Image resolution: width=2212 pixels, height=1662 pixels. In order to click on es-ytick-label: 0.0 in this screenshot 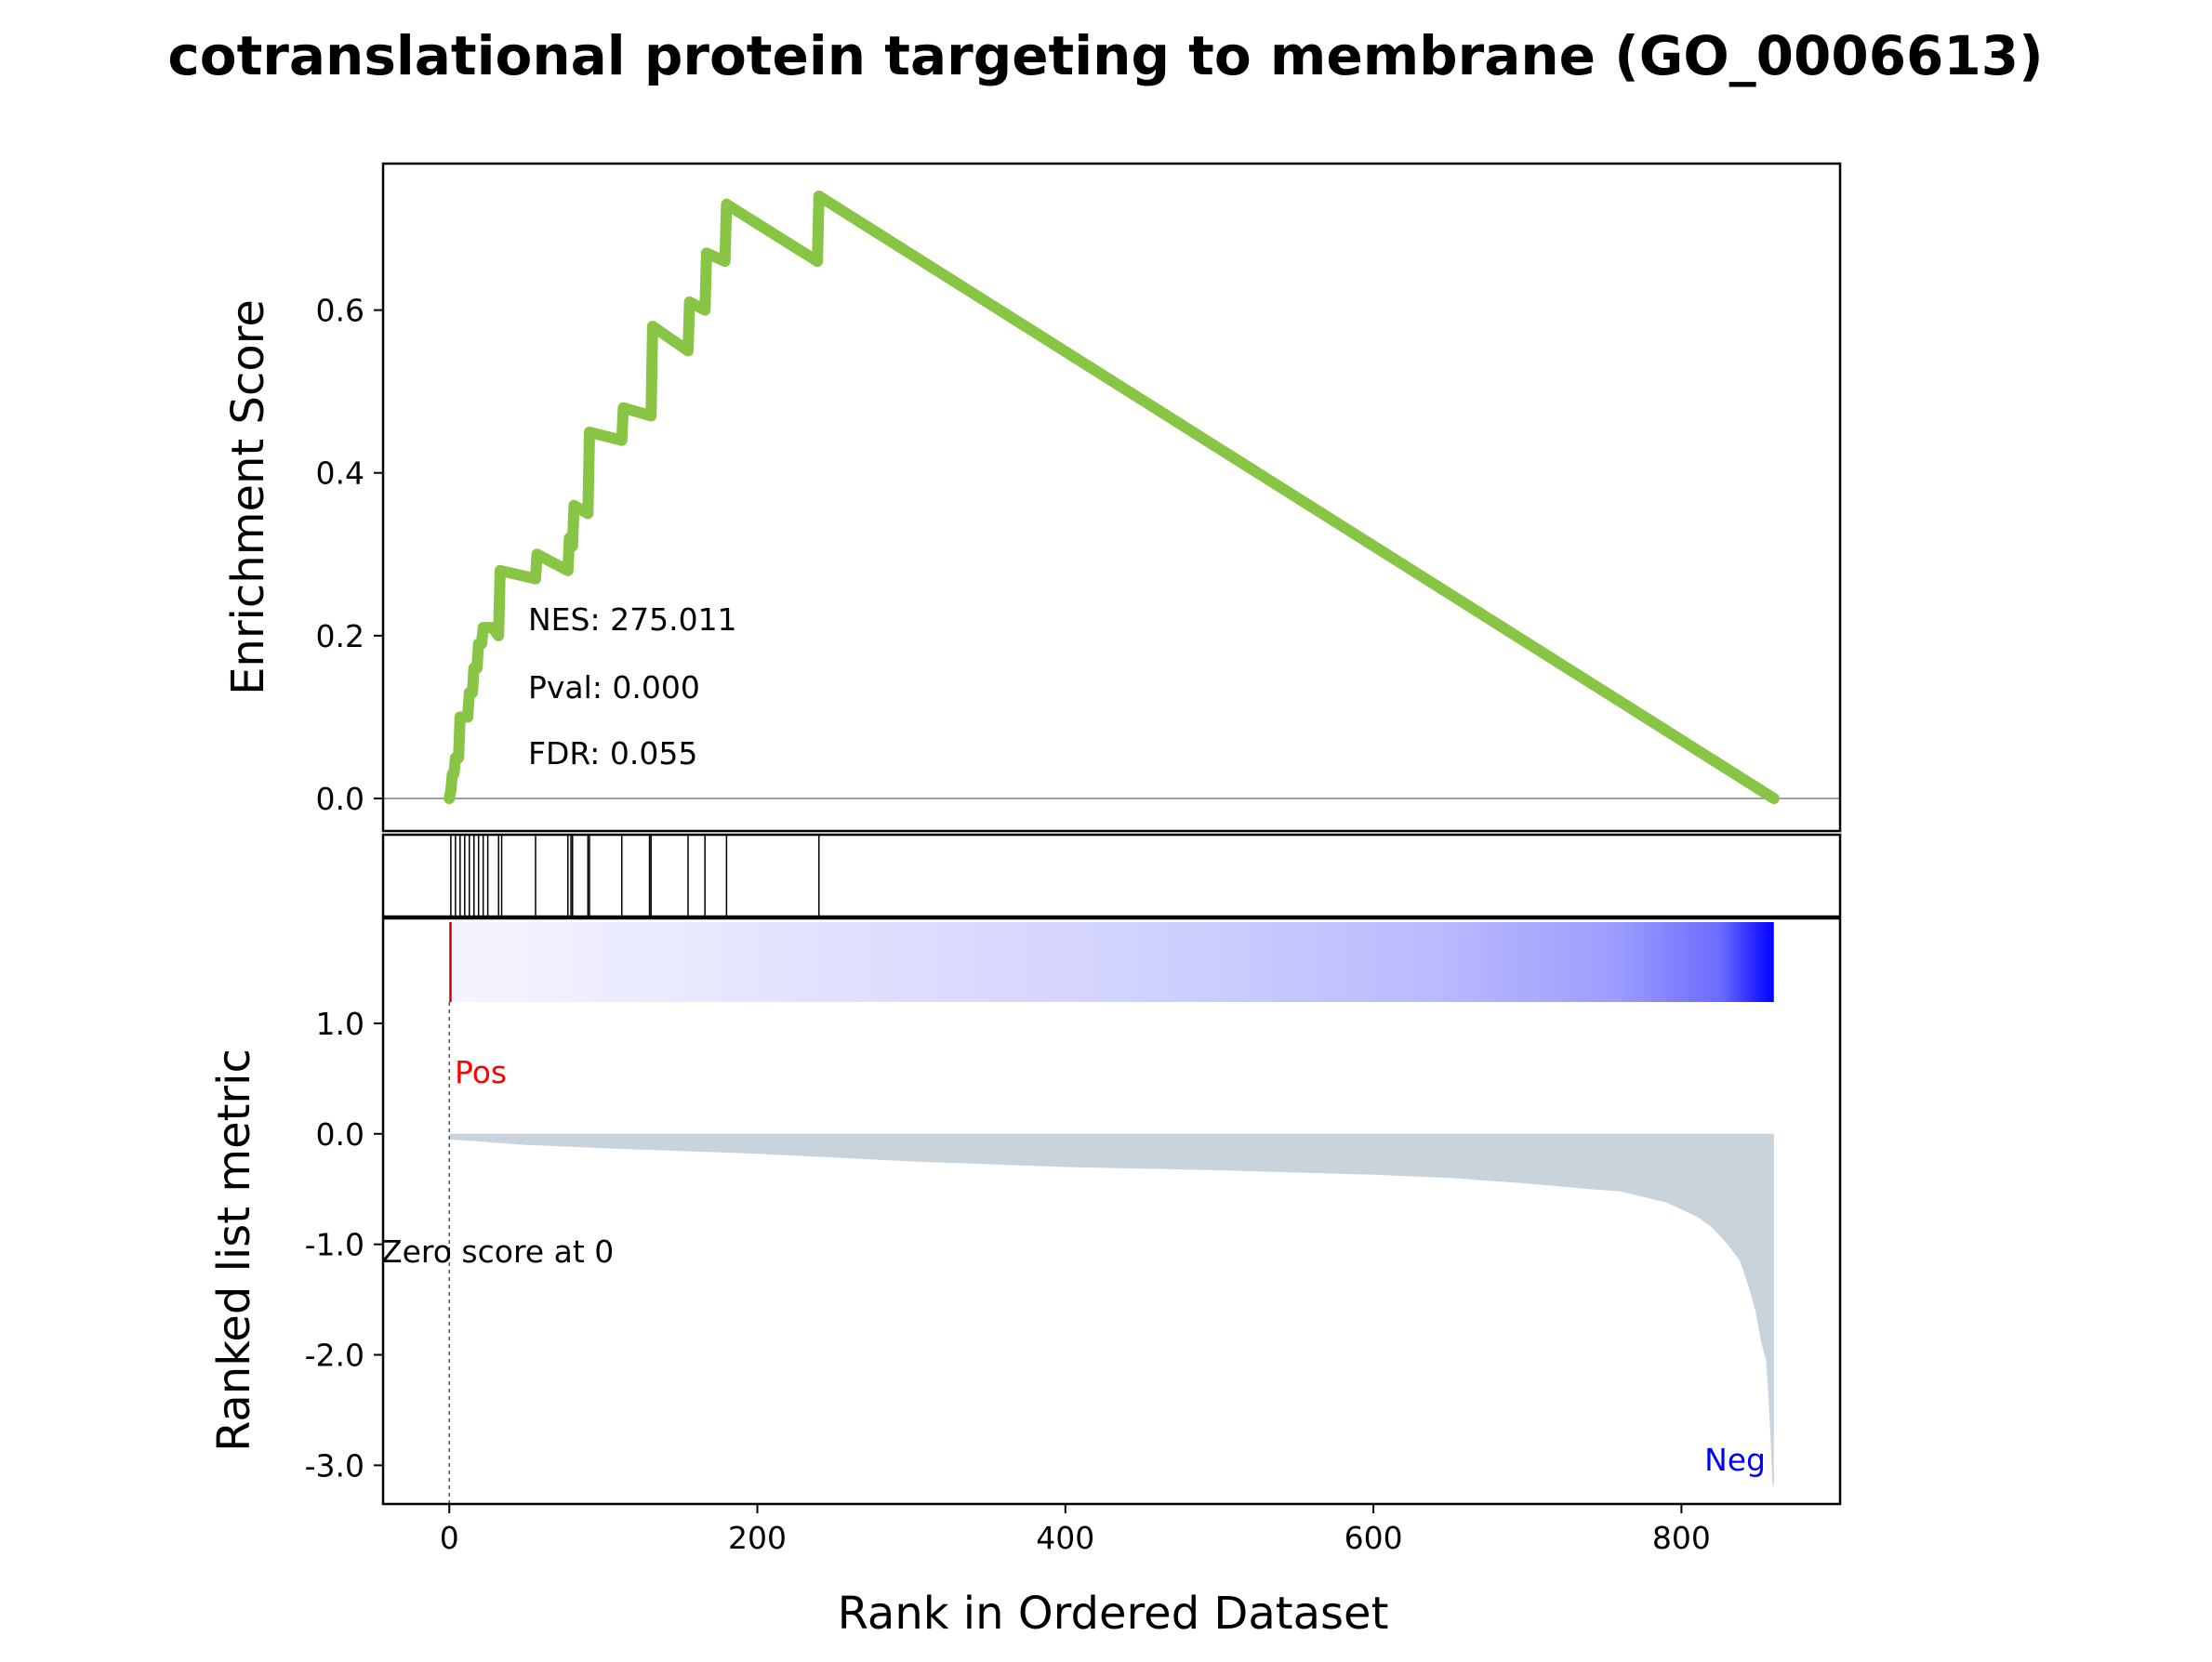, I will do `click(340, 799)`.